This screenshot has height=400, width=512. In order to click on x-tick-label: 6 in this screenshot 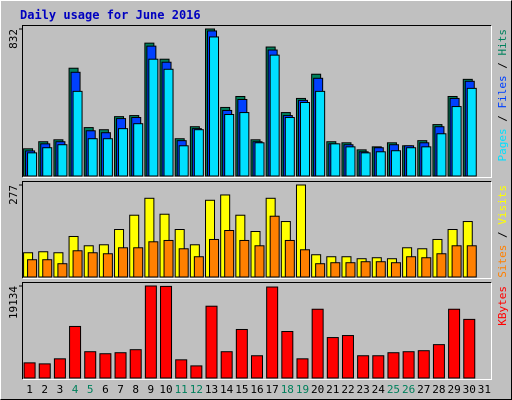, I will do `click(105, 389)`.